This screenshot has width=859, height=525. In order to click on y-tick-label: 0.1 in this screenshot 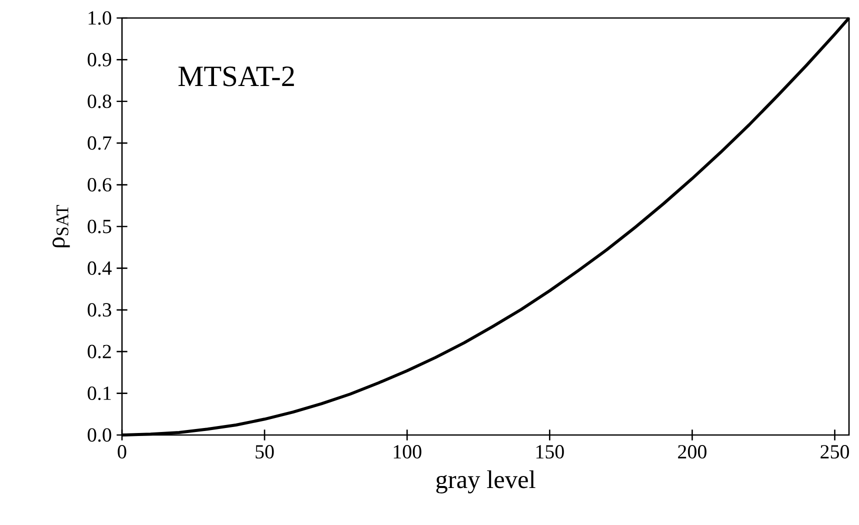, I will do `click(99, 393)`.